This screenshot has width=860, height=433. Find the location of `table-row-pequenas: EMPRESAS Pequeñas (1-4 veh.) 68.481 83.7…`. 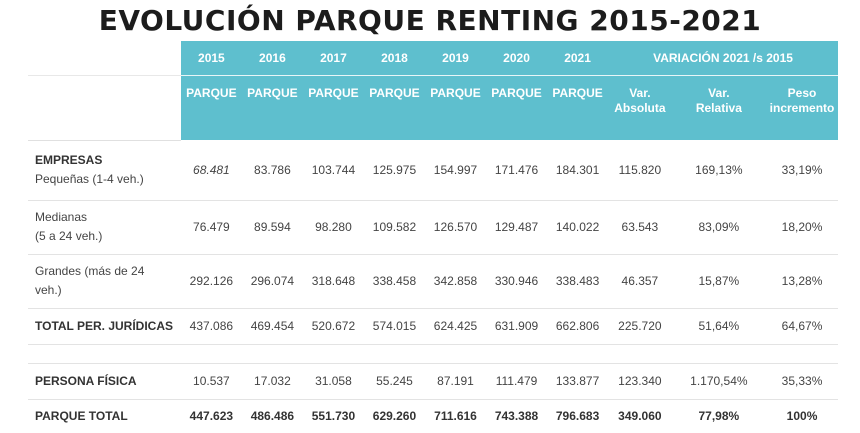

table-row-pequenas: EMPRESAS Pequeñas (1-4 veh.) 68.481 83.7… is located at coordinates (433, 170).